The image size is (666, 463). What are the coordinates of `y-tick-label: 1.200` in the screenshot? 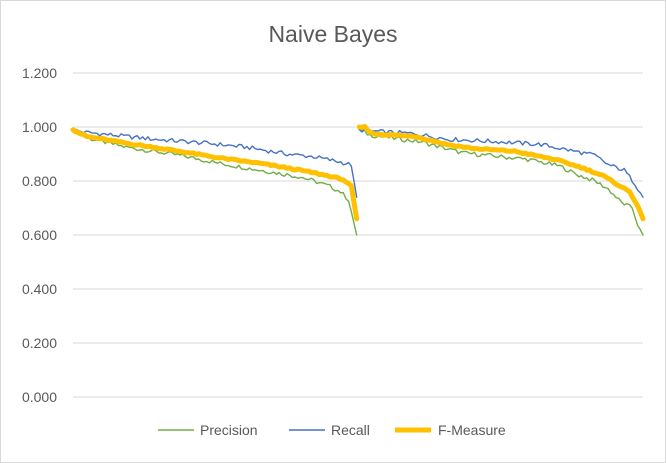 It's located at (39, 73).